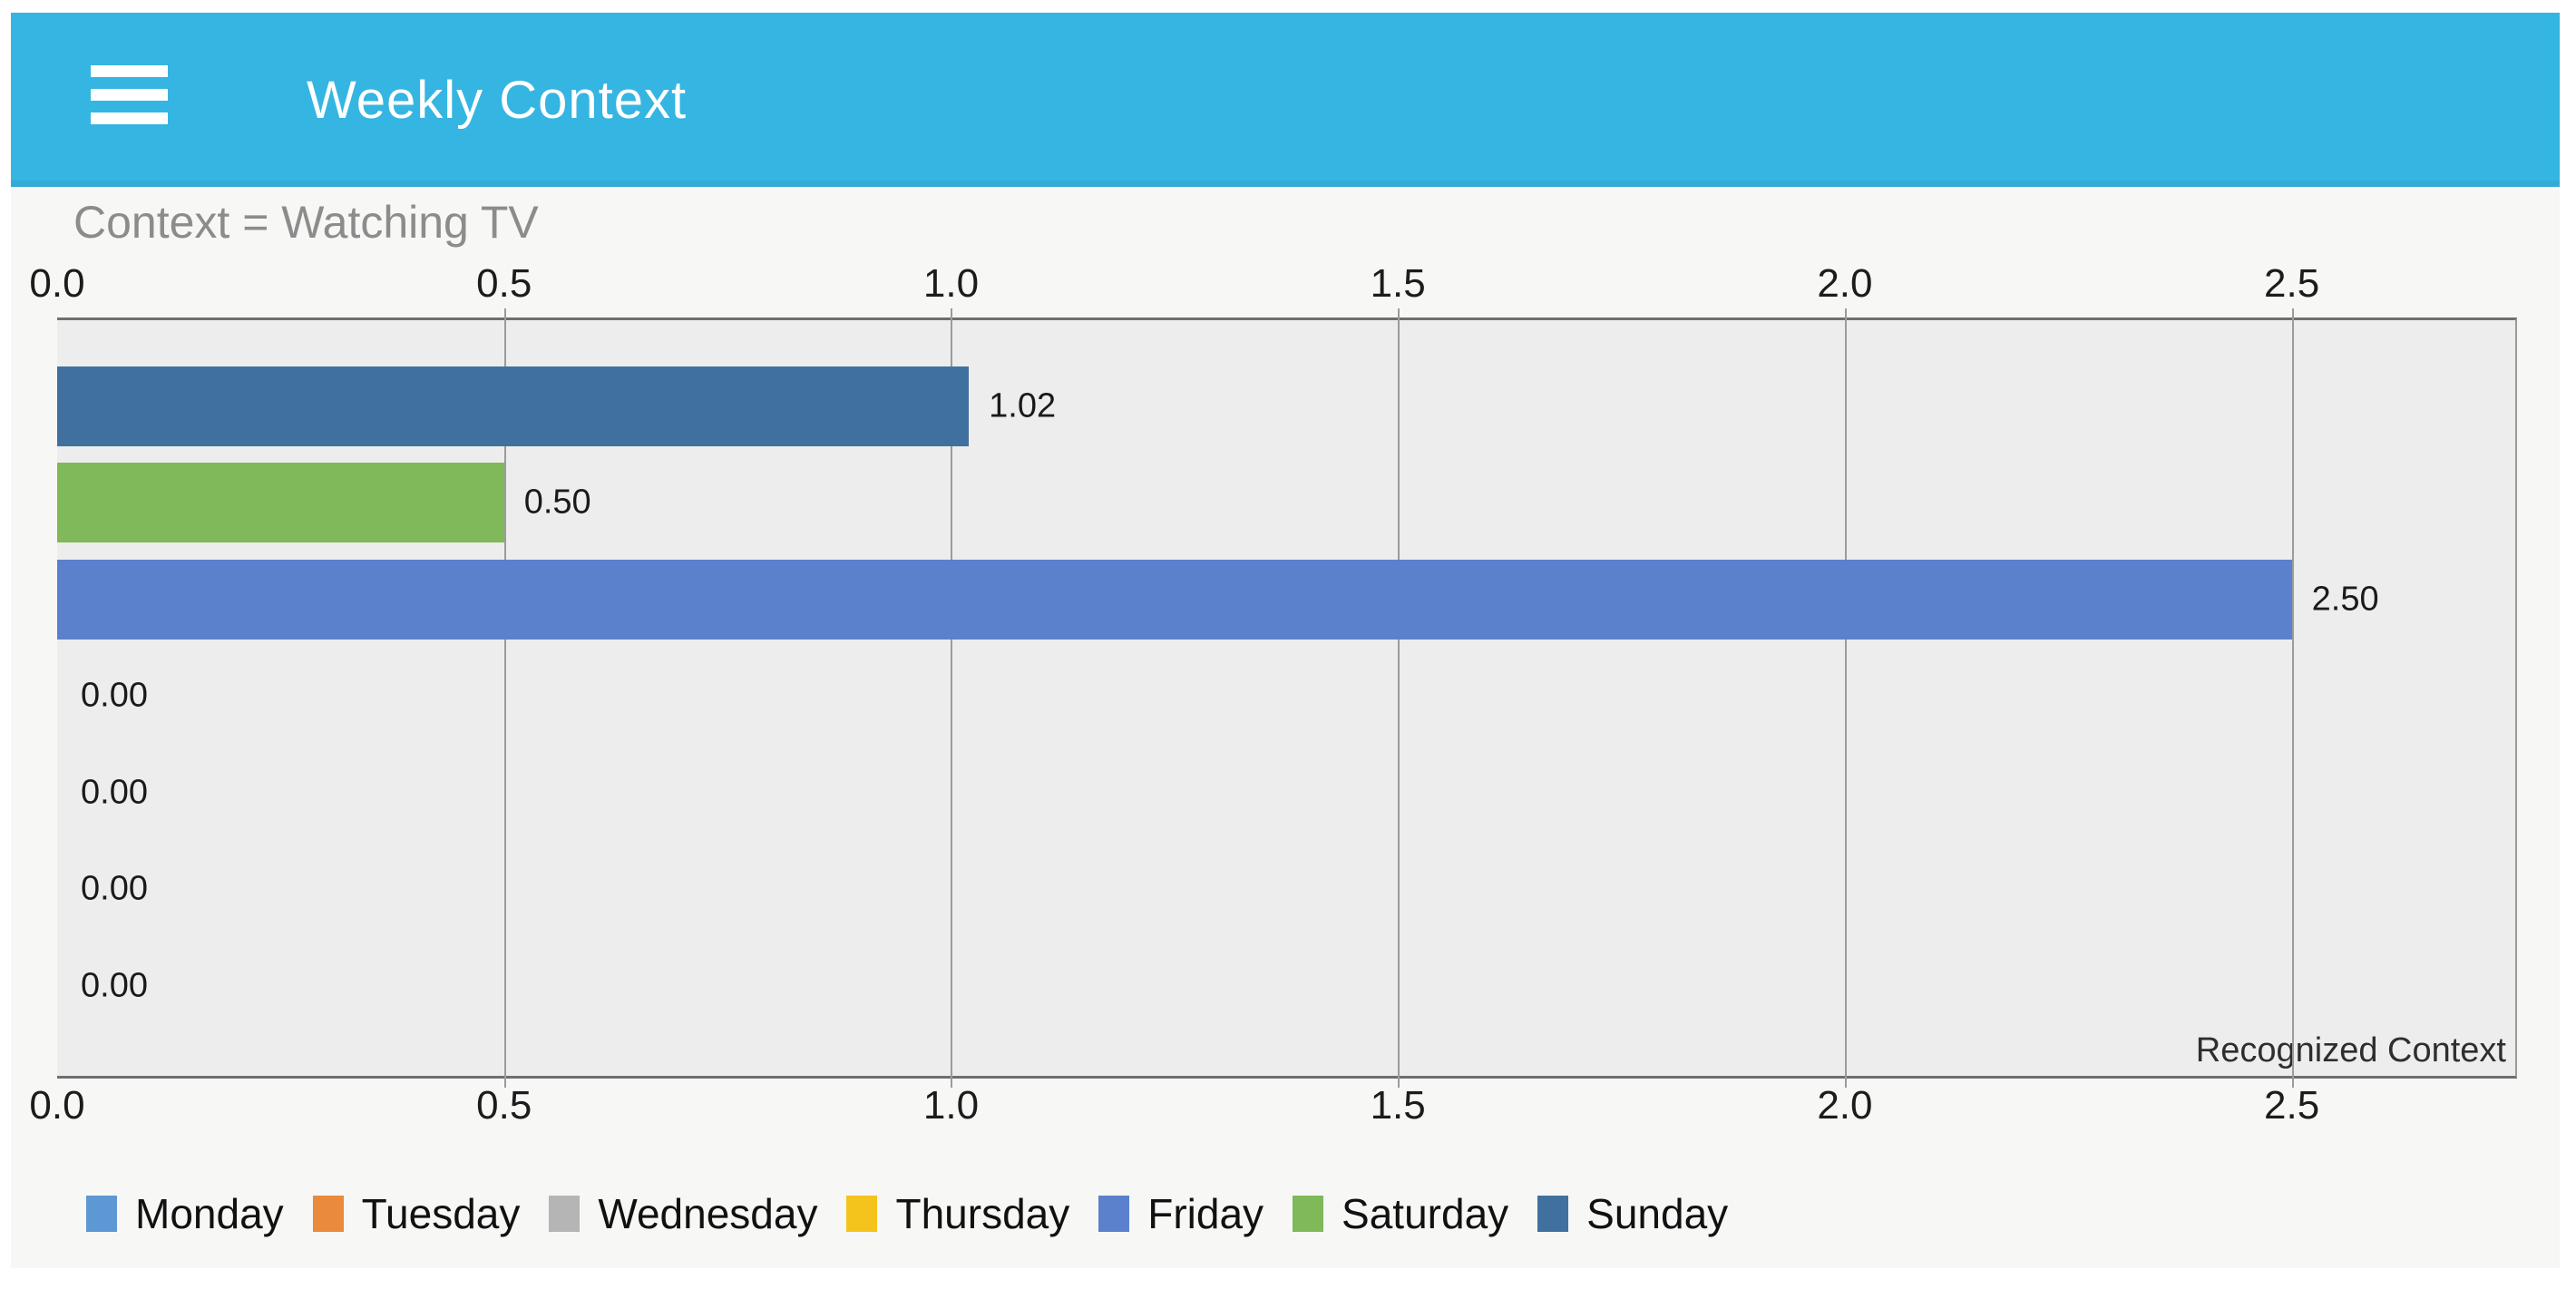 The image size is (2576, 1299). I want to click on bar-value-friday: 2.50, so click(2345, 599).